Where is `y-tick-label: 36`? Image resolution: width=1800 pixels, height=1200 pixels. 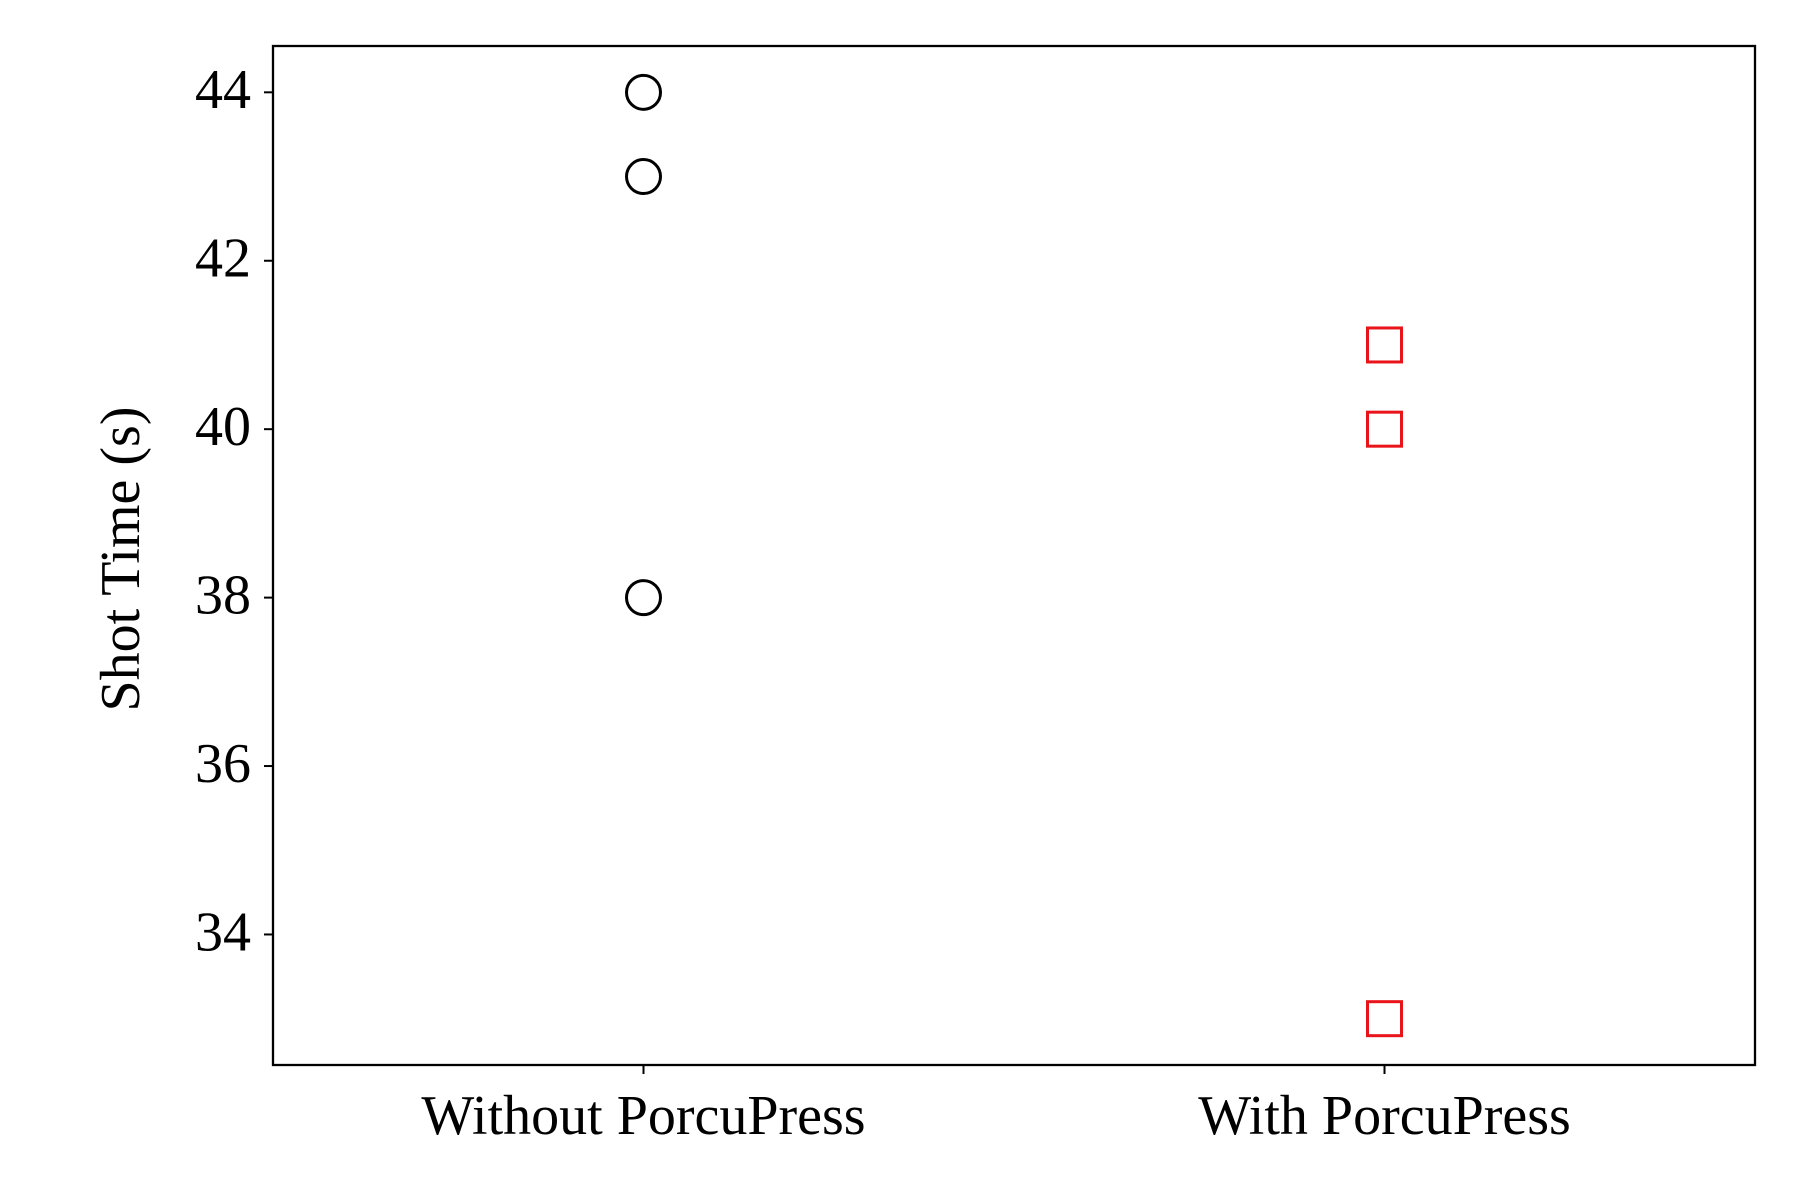
y-tick-label: 36 is located at coordinates (223, 764).